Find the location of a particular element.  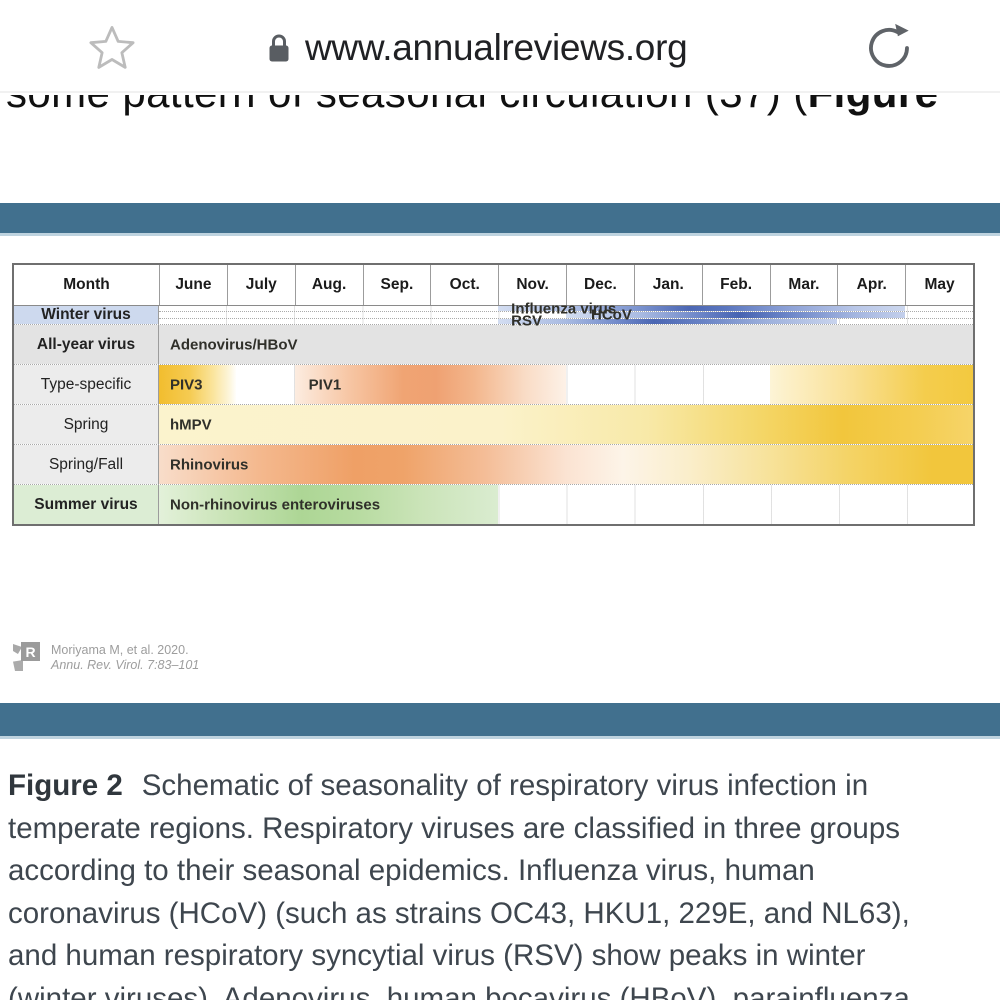

column-header-sep: Sep. is located at coordinates (396, 285).